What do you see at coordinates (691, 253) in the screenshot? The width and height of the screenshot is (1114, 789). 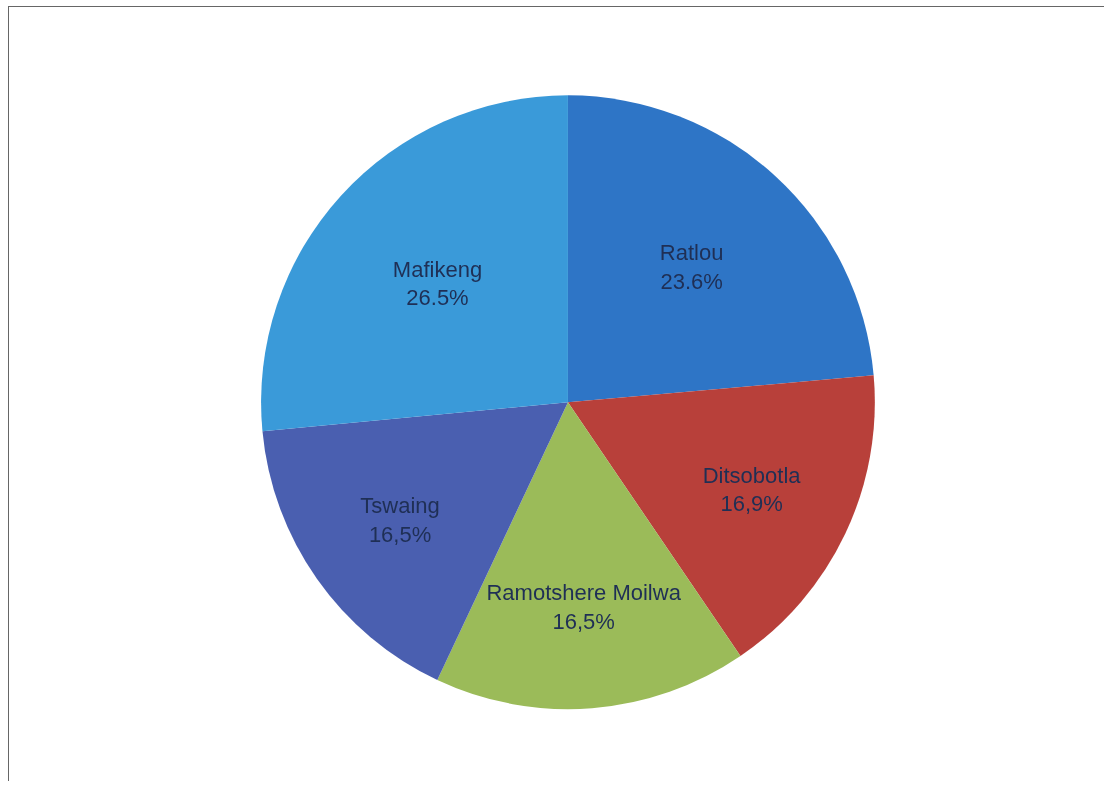 I see `slice-label: Ratlou` at bounding box center [691, 253].